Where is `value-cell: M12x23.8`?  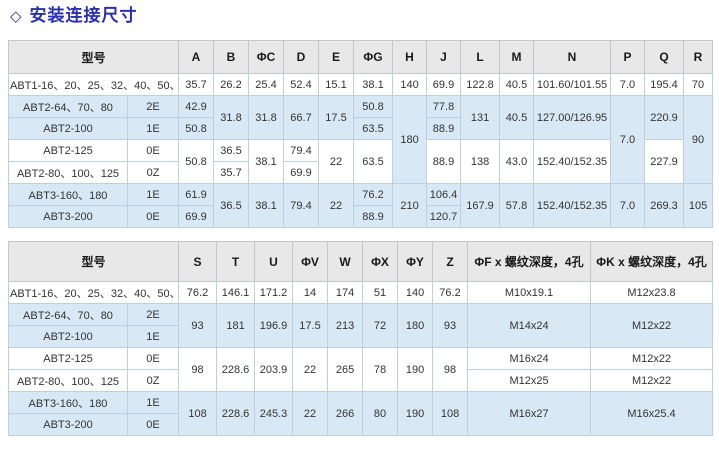
value-cell: M12x23.8 is located at coordinates (652, 292).